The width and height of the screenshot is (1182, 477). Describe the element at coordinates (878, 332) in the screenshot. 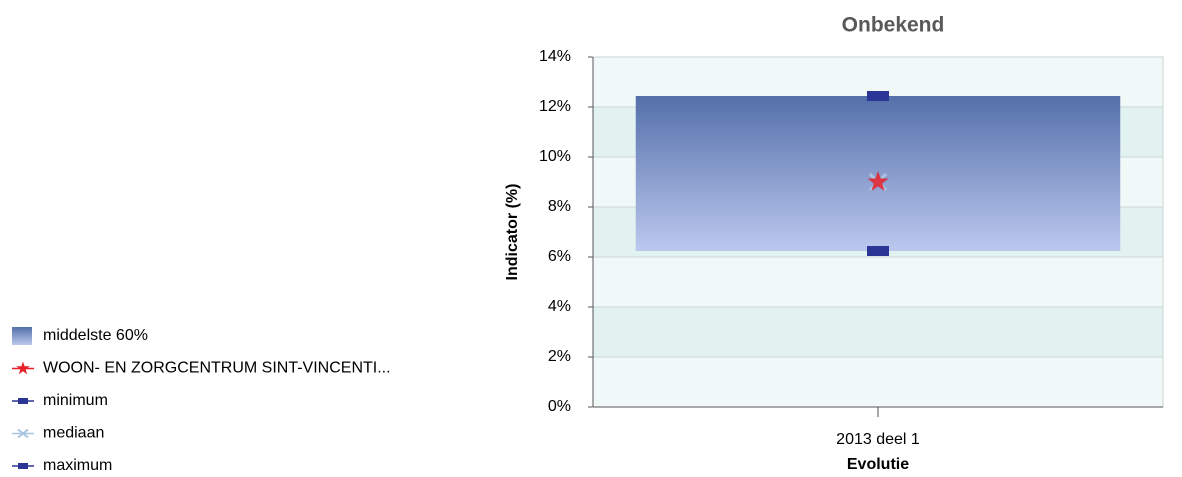

I see `grid-band` at that location.